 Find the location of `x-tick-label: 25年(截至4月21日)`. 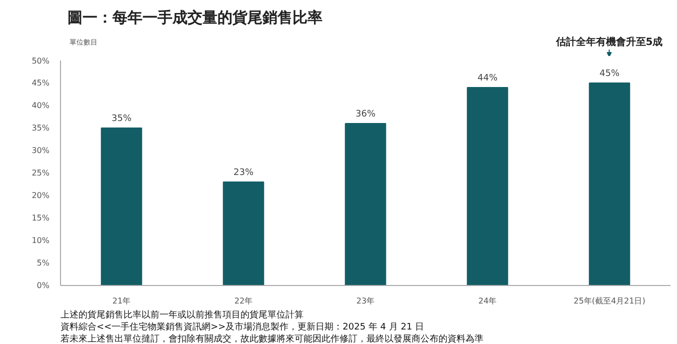

x-tick-label: 25年(截至4月21日) is located at coordinates (610, 301).